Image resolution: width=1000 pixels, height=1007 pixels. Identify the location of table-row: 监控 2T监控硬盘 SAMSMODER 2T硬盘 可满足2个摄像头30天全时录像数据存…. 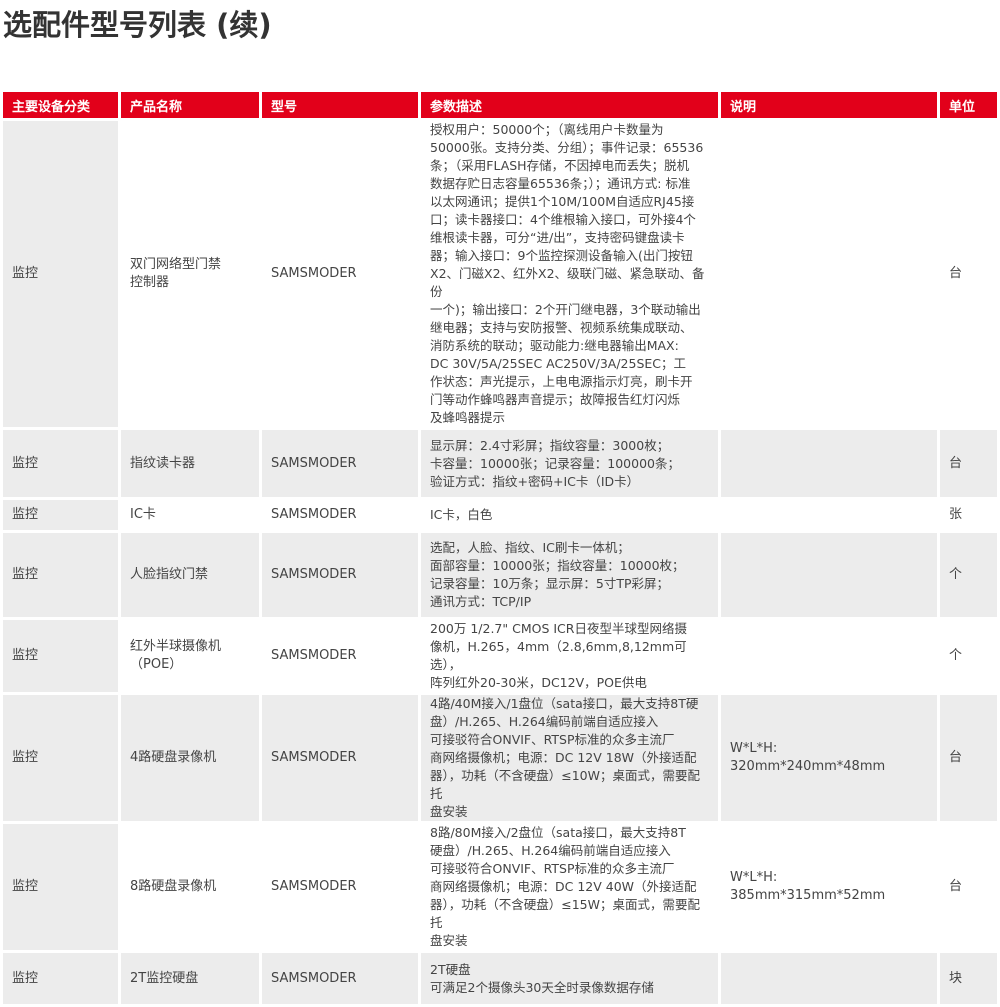
(500, 978).